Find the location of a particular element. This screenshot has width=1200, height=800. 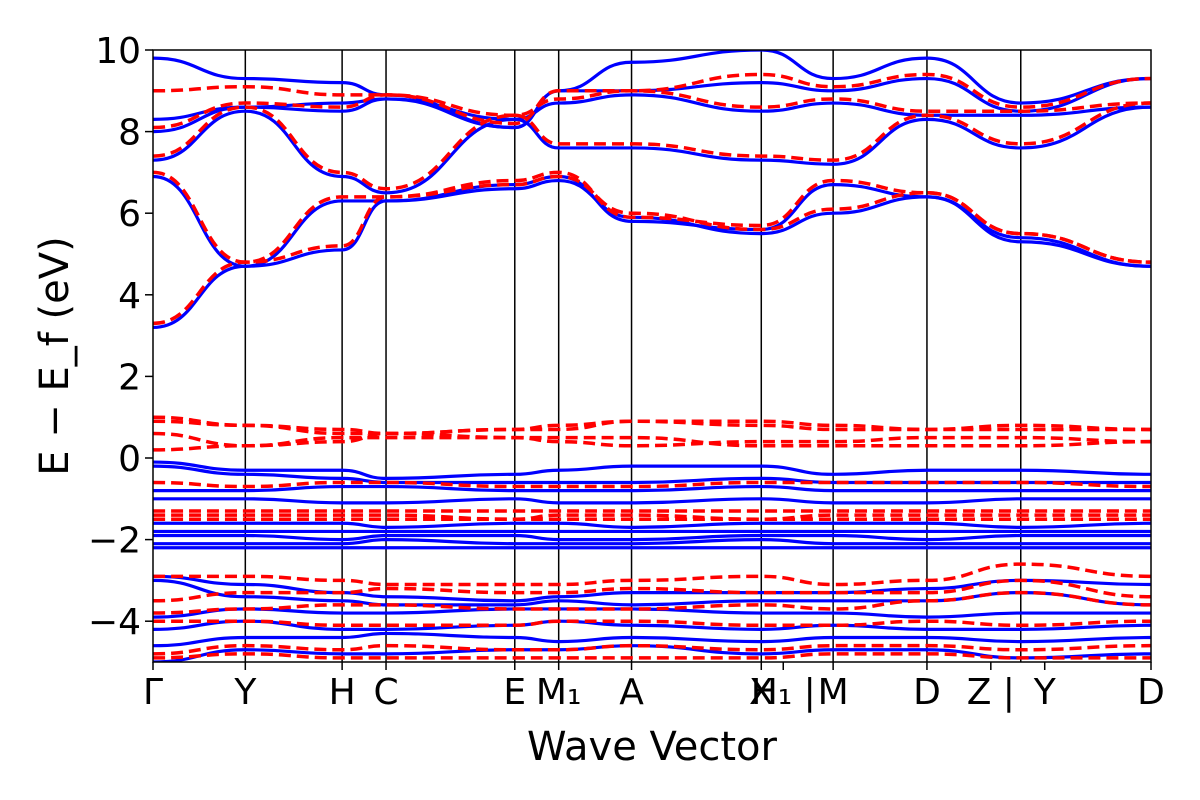

y-tick-label: 0 is located at coordinates (129, 459).